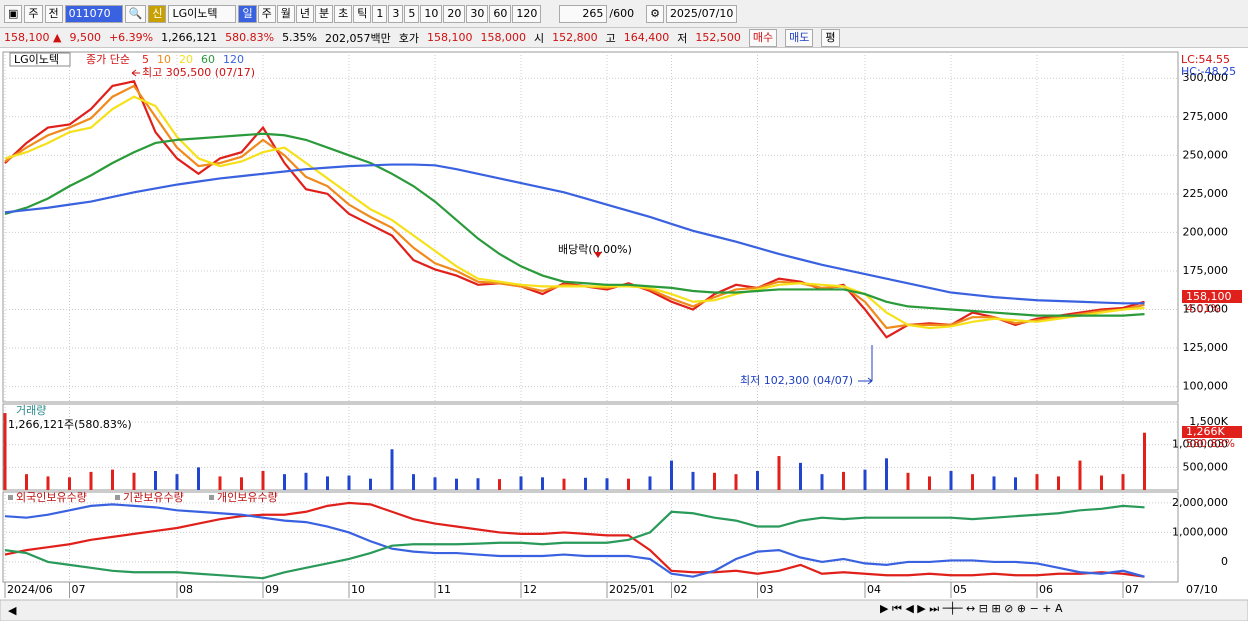 The image size is (1248, 621). I want to click on legend-entry: 개인보유수량, so click(247, 497).